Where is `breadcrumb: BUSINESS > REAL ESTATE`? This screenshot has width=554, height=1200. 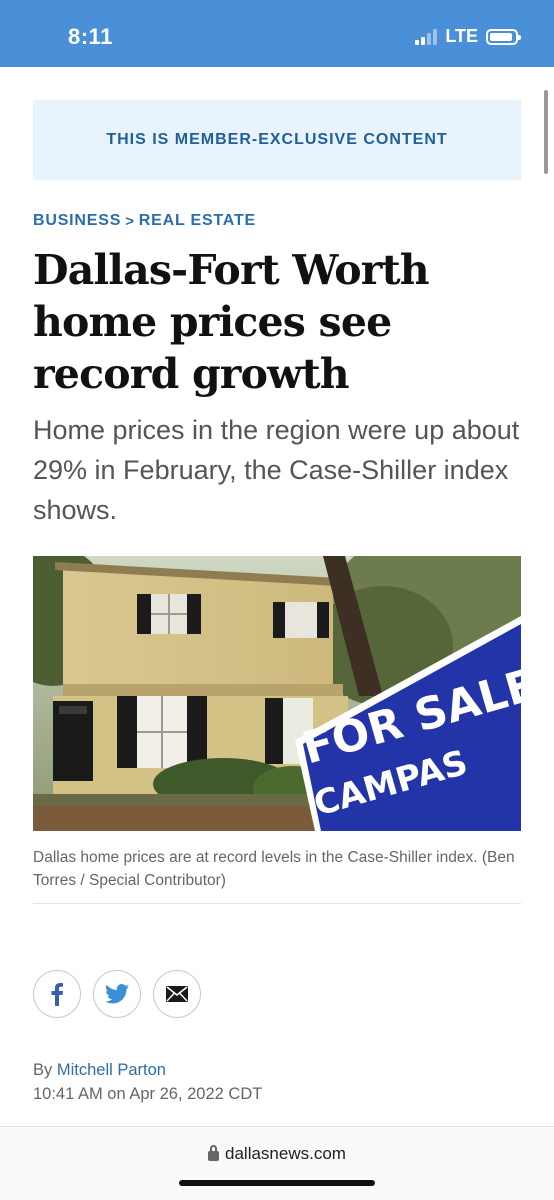
breadcrumb: BUSINESS > REAL ESTATE is located at coordinates (144, 221).